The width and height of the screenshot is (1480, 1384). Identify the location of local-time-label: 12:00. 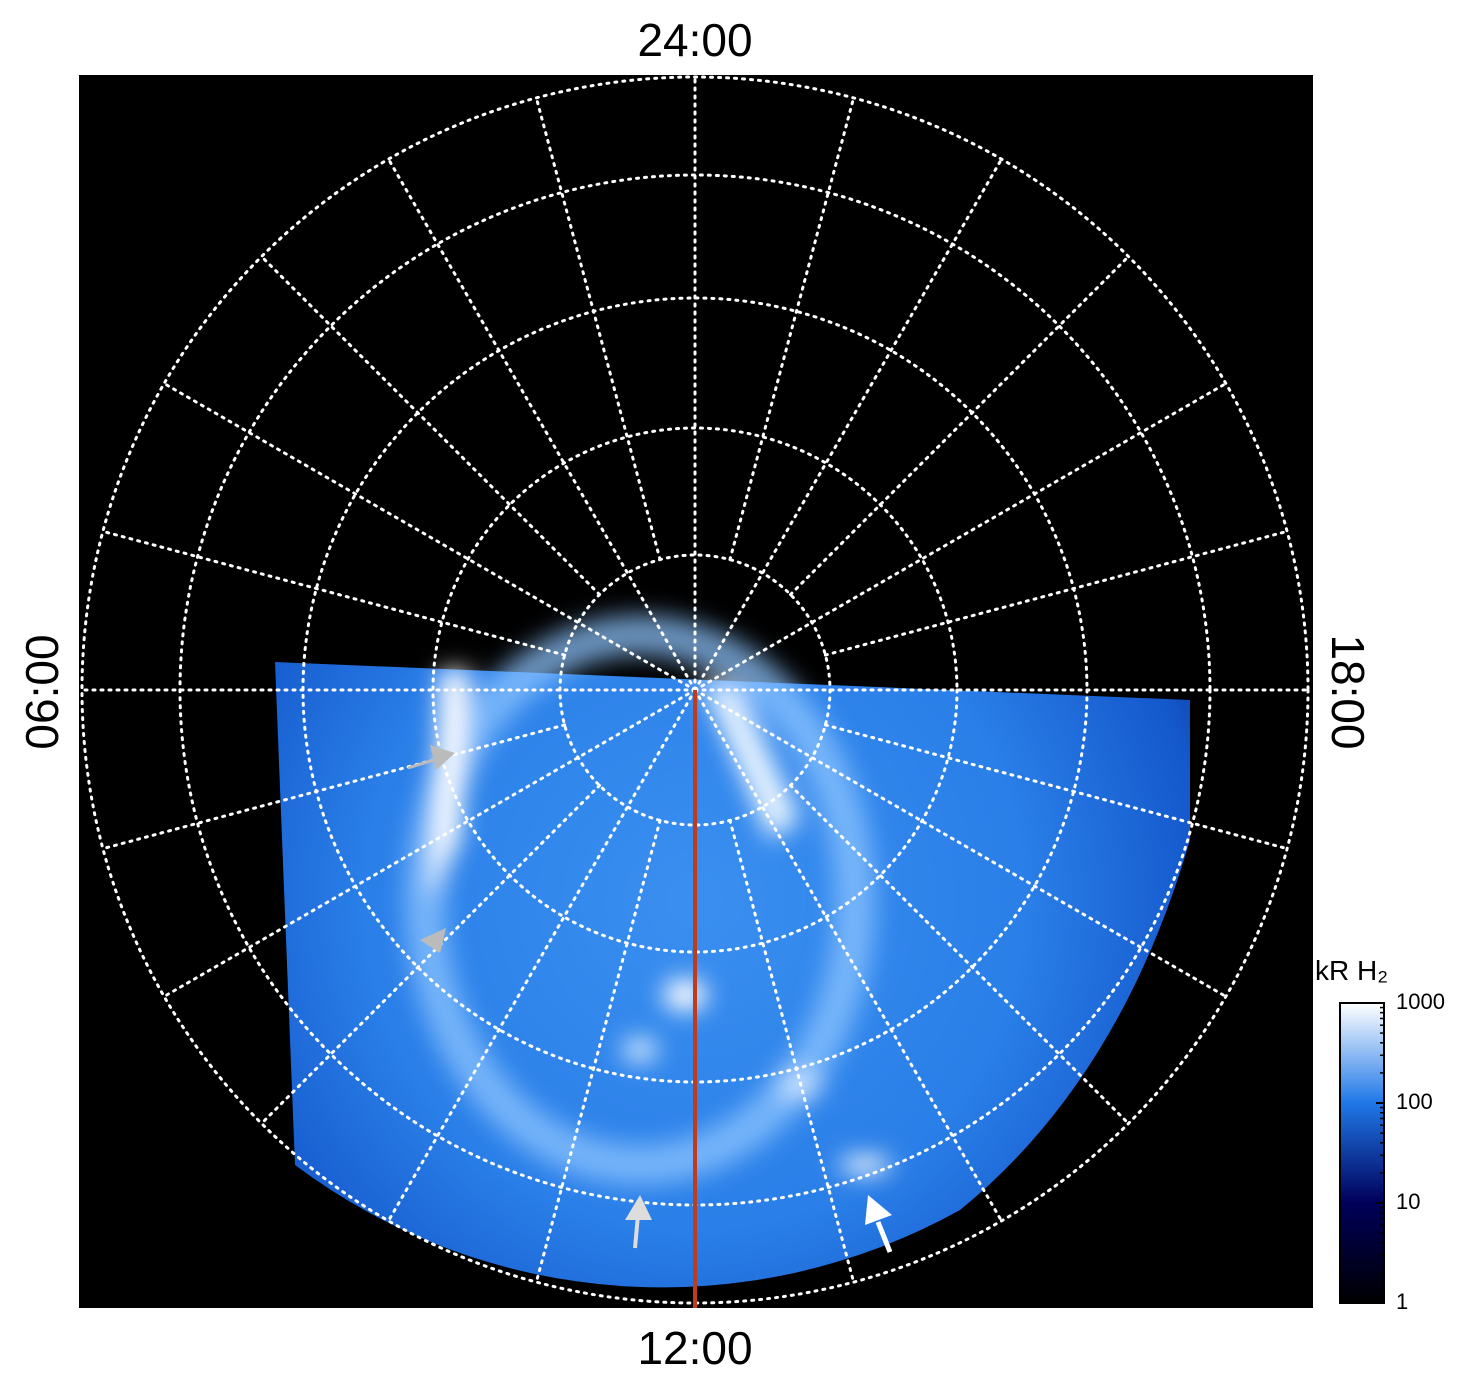
(694, 1348).